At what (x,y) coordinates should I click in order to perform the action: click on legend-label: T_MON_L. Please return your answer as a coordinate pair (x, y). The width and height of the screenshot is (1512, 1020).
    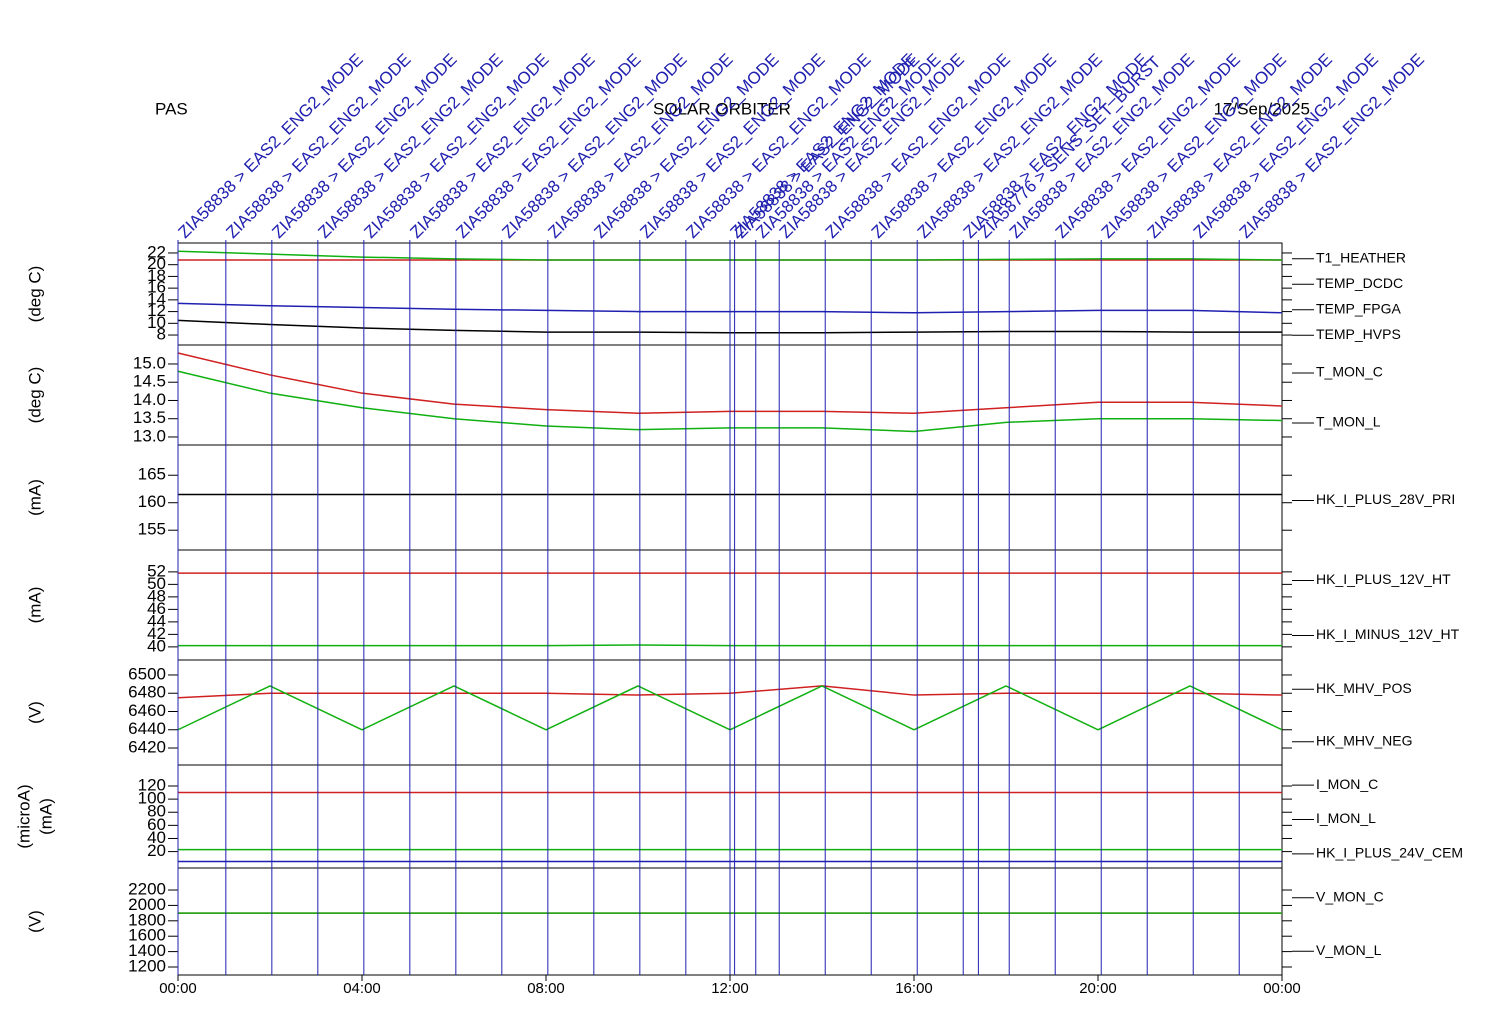
    Looking at the image, I should click on (1348, 422).